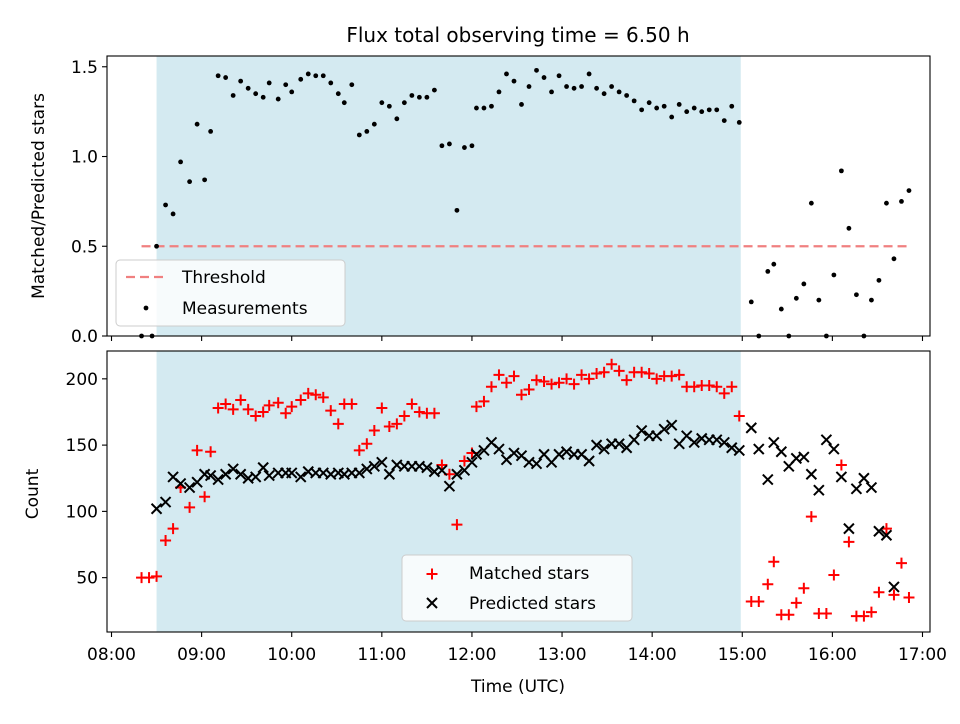 Image resolution: width=960 pixels, height=724 pixels. What do you see at coordinates (223, 278) in the screenshot?
I see `legend-threshold-label: Threshold` at bounding box center [223, 278].